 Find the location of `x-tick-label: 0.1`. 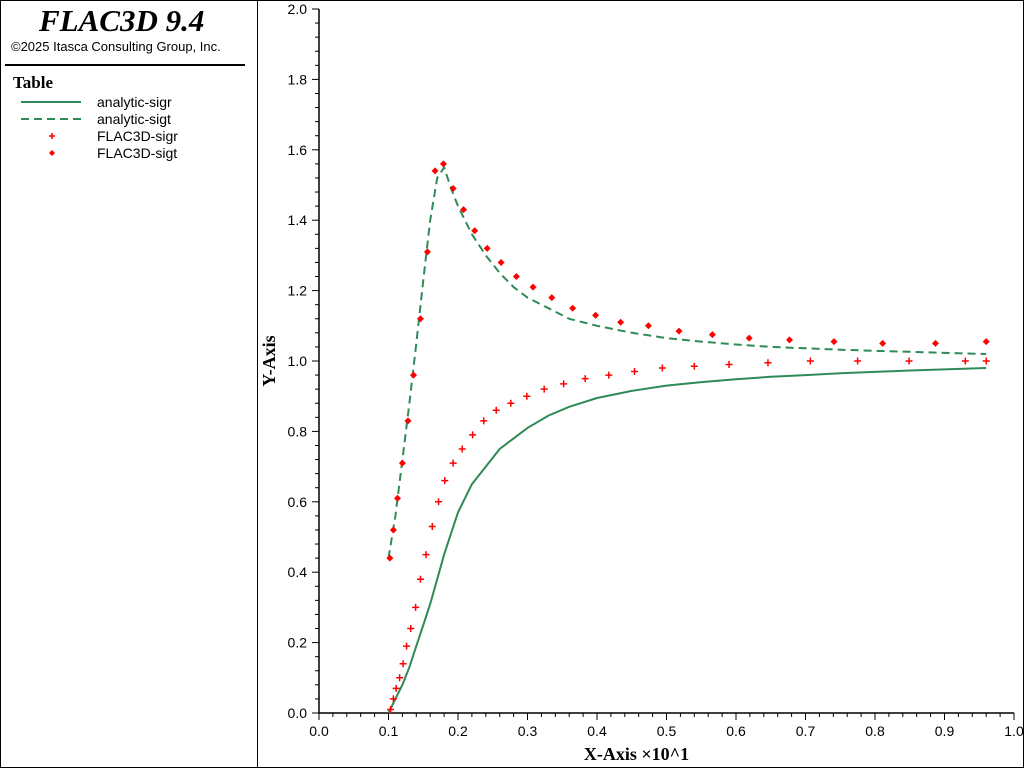

x-tick-label: 0.1 is located at coordinates (389, 731).